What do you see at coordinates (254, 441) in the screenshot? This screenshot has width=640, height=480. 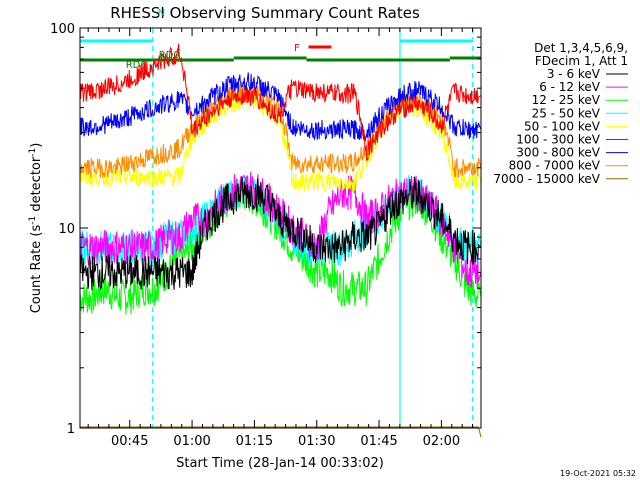 I see `x-tick-label: 01:15` at bounding box center [254, 441].